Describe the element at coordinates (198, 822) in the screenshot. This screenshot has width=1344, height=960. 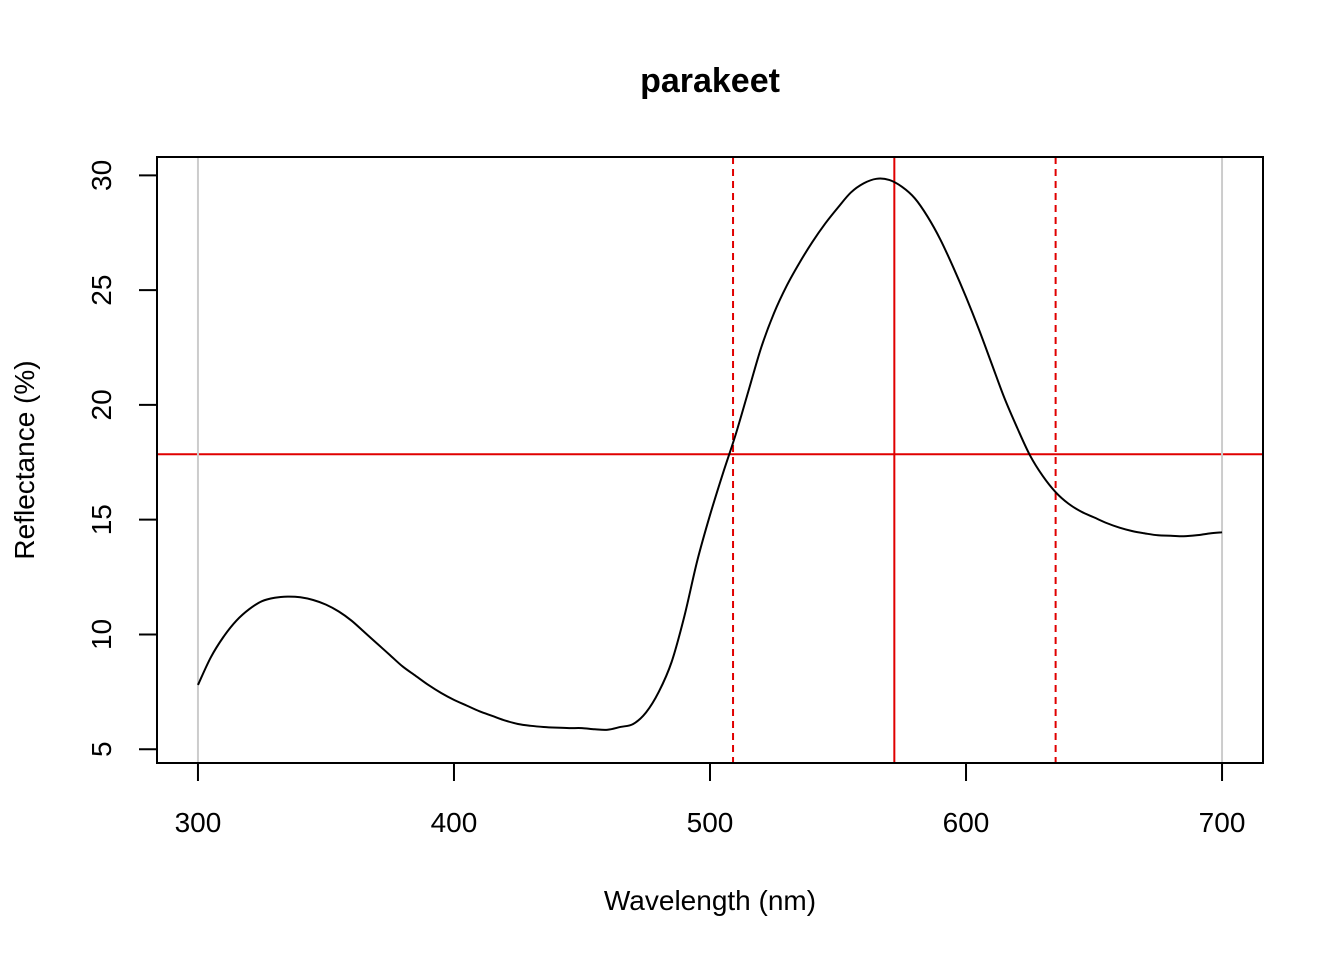
I see `x-tick-label: 300` at that location.